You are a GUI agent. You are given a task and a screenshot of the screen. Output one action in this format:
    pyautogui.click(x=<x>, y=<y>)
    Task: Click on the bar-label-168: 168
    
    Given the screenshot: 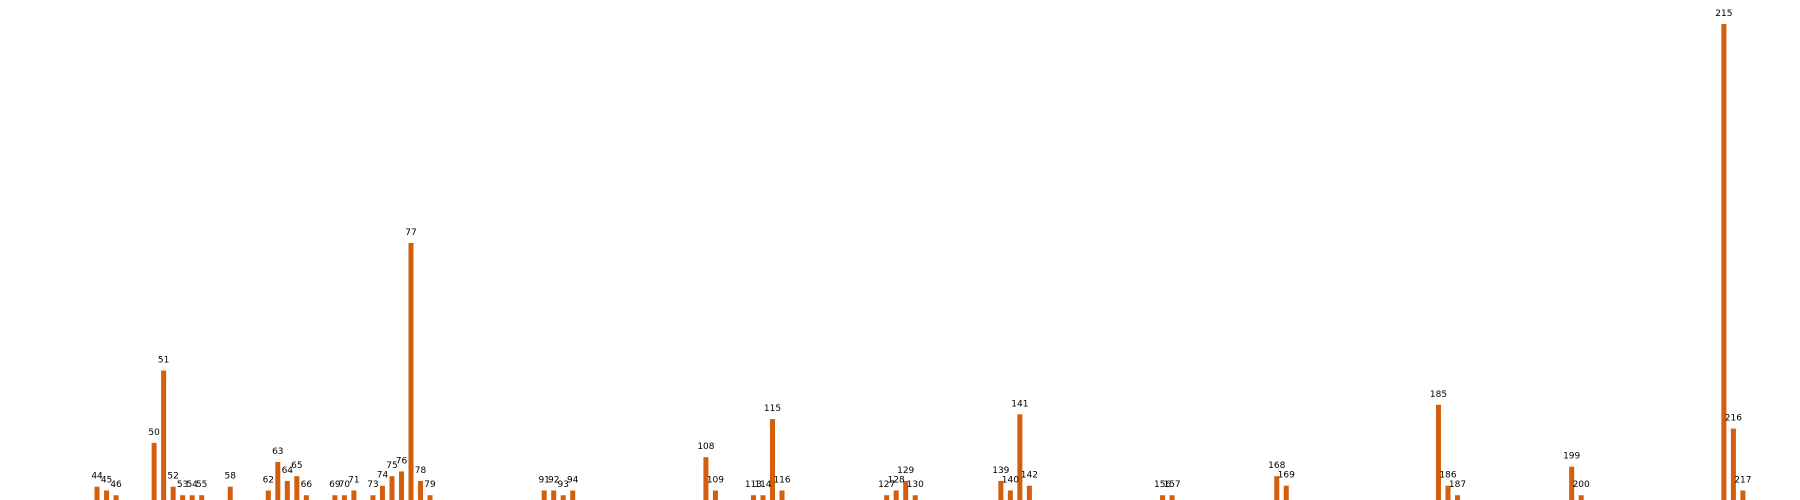 What is the action you would take?
    pyautogui.click(x=1276, y=466)
    